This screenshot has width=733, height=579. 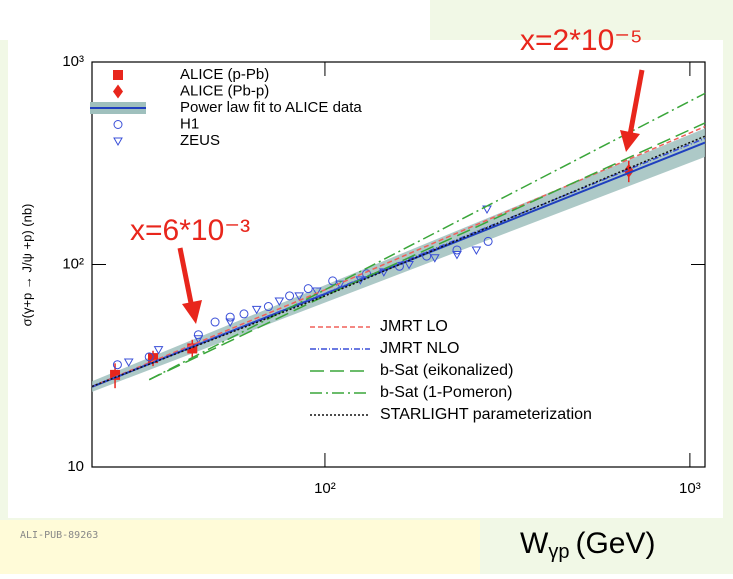 I want to click on legend-label: Power law fit to ALICE data, so click(x=271, y=107).